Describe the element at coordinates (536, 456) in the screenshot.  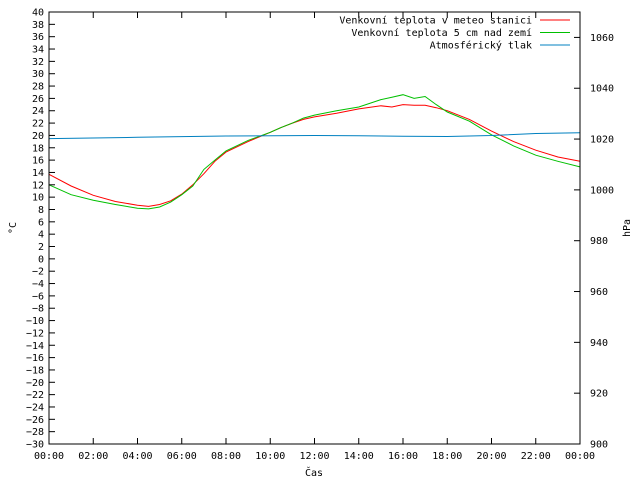
I see `x-tick-label: 22:00` at that location.